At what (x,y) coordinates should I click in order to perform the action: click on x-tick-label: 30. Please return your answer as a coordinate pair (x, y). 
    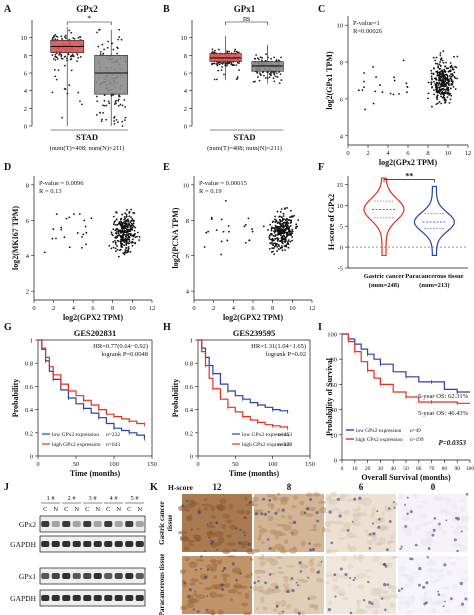
    Looking at the image, I should click on (381, 469).